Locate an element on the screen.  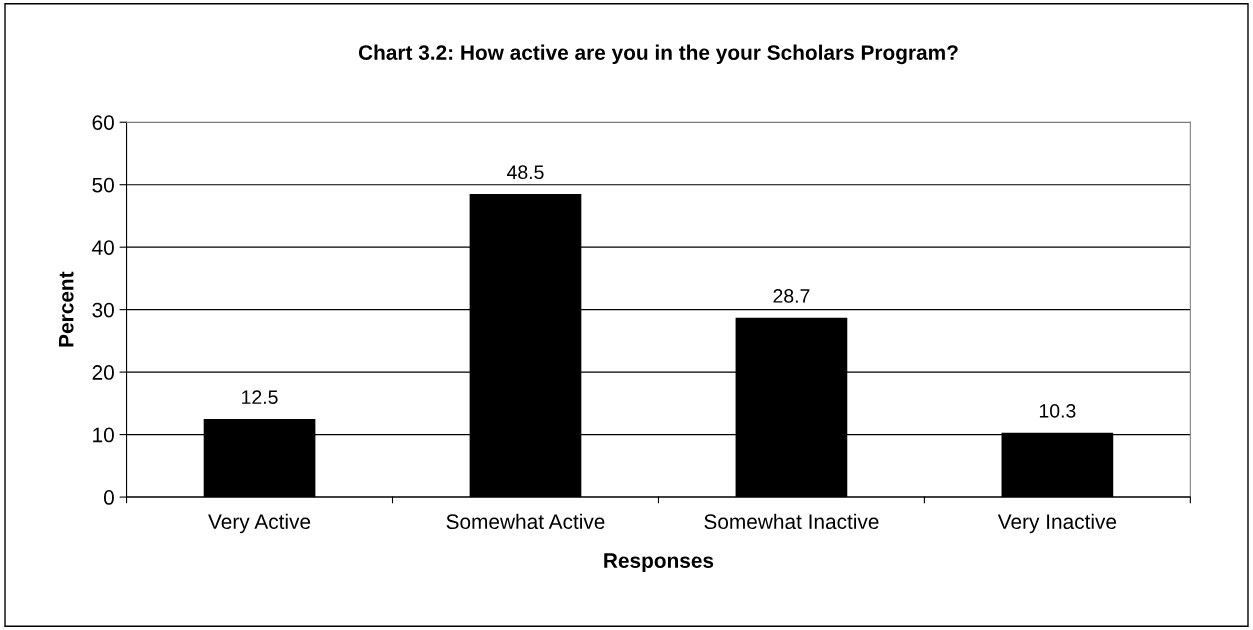
x-tick-label: Very Inactive is located at coordinates (1057, 523).